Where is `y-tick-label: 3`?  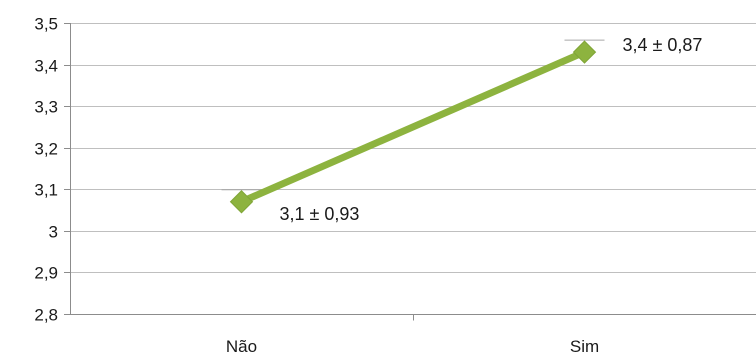 y-tick-label: 3 is located at coordinates (53, 232).